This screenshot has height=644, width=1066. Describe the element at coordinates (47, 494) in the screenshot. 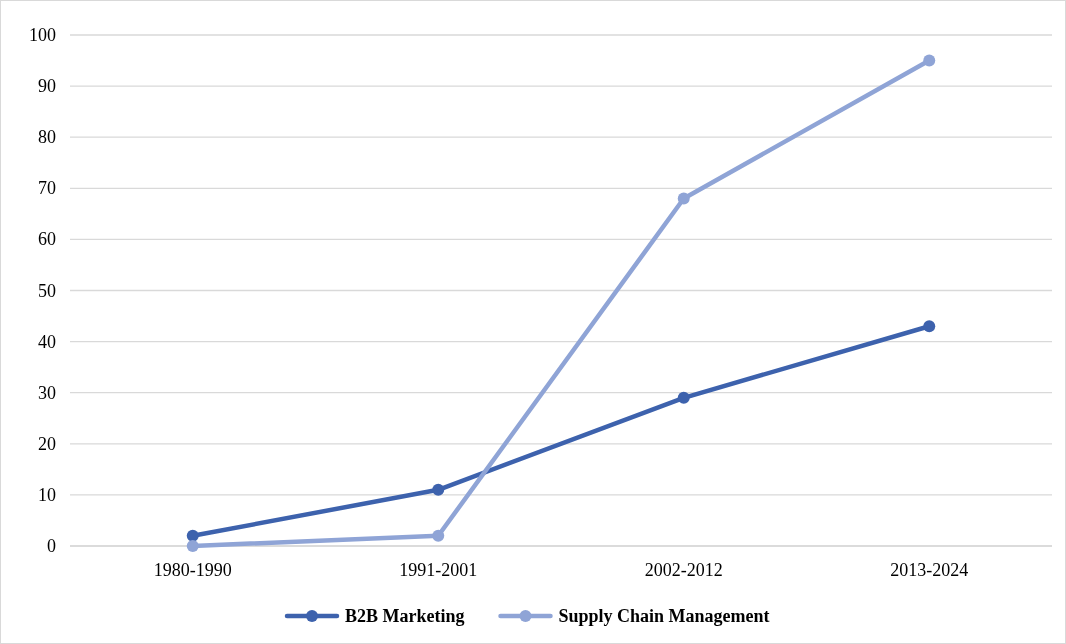

I see `y-tick-label: 10` at that location.